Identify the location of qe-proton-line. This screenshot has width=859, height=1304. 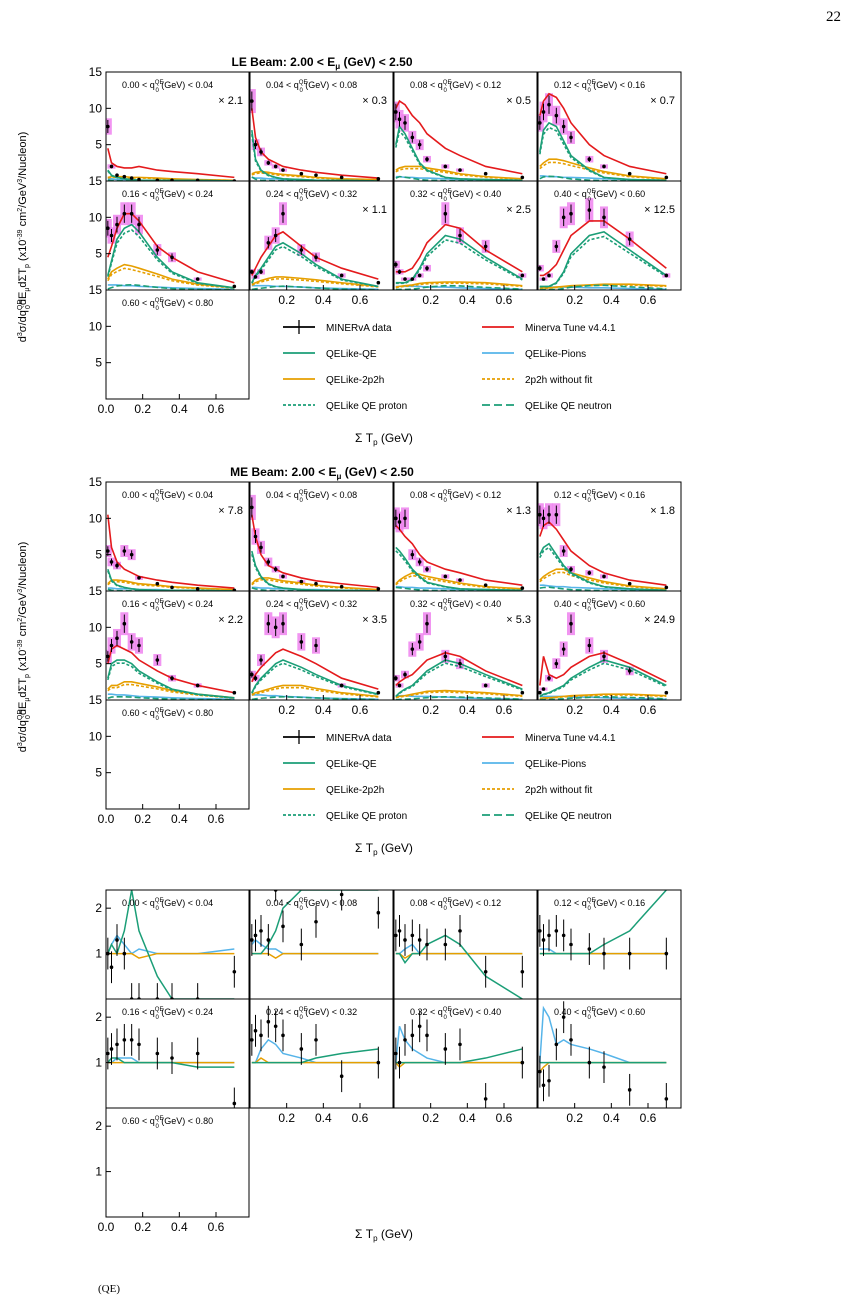
(459, 155).